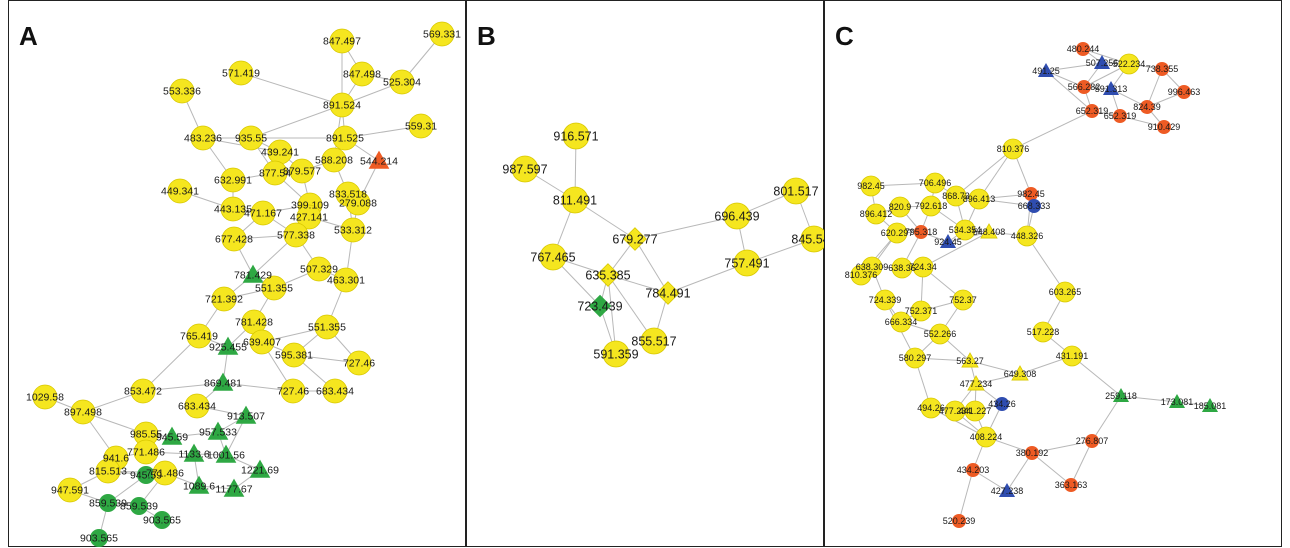 This screenshot has width=1290, height=548. I want to click on node-label: 765.419, so click(199, 337).